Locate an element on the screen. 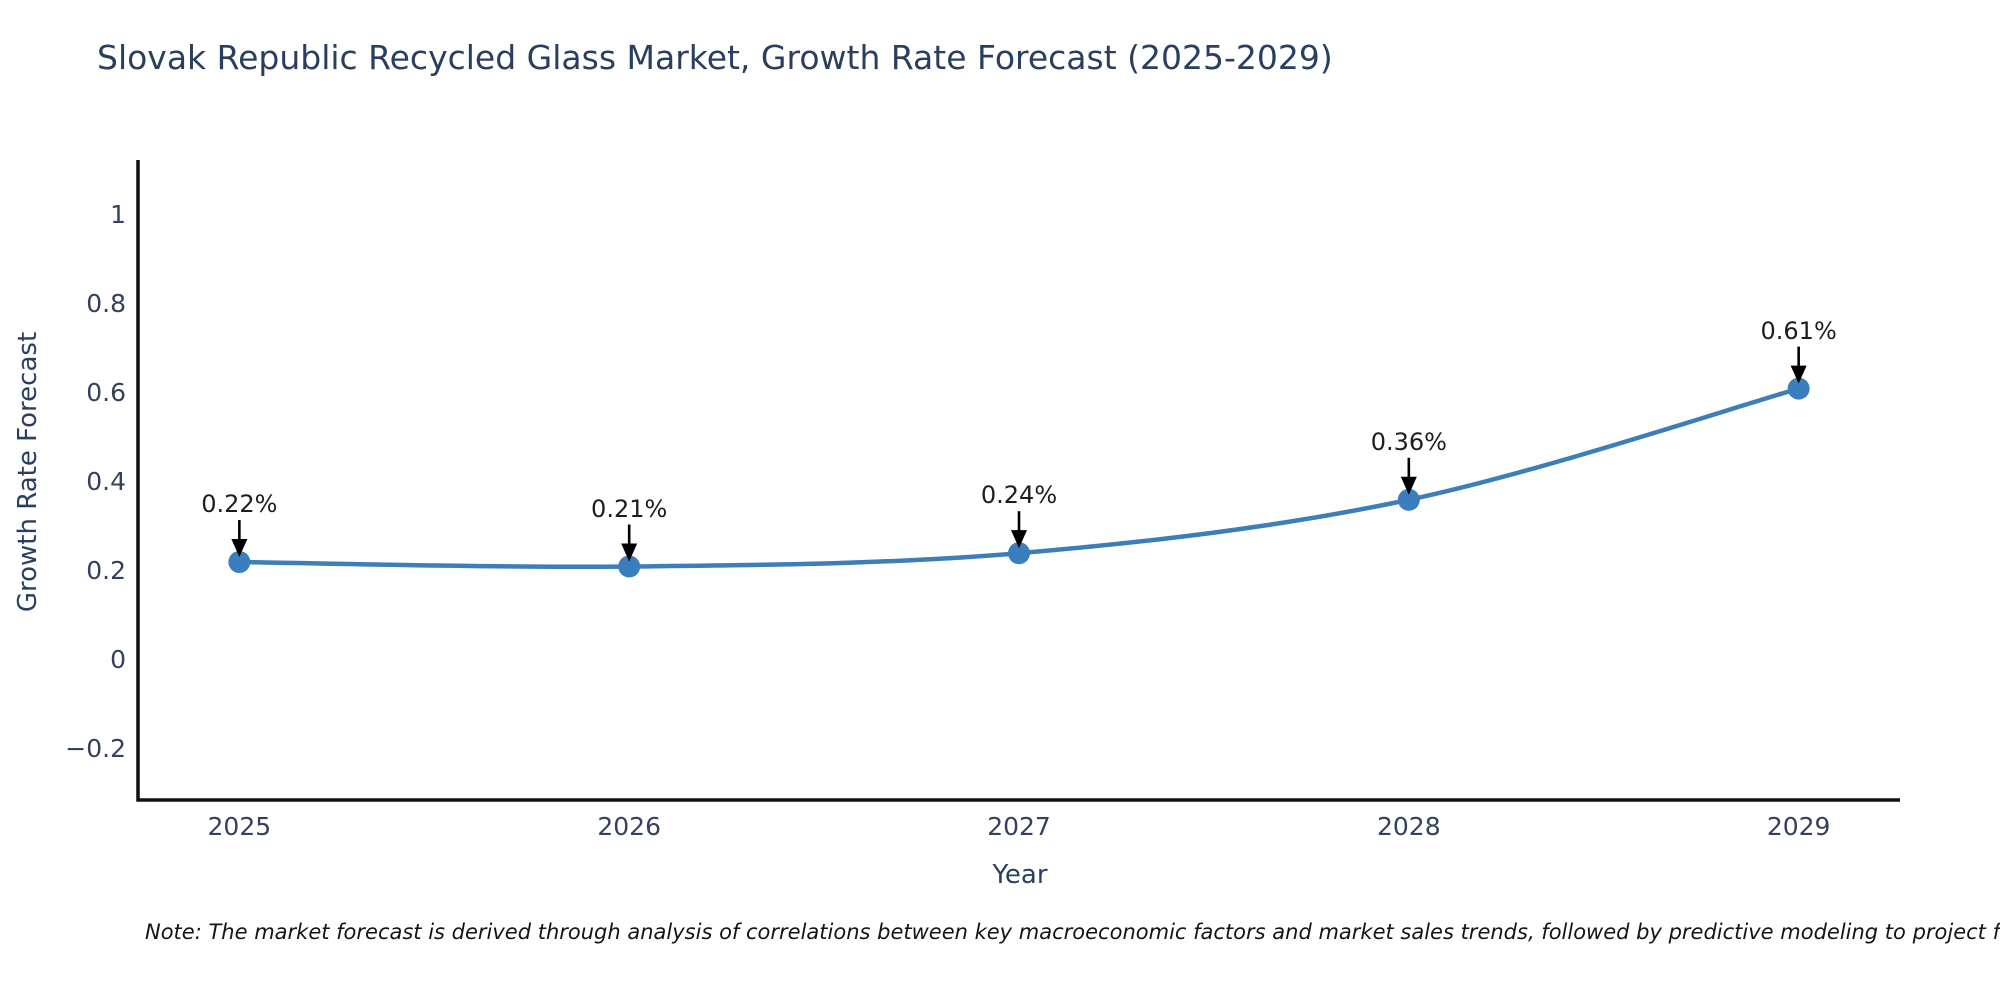 The width and height of the screenshot is (2000, 1000). y-tick-label: 0.6 is located at coordinates (106, 393).